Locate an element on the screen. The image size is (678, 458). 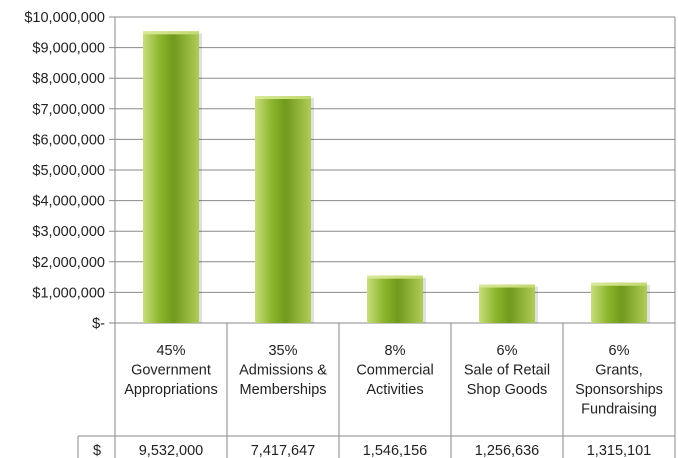
category-label-line: 8% is located at coordinates (395, 351).